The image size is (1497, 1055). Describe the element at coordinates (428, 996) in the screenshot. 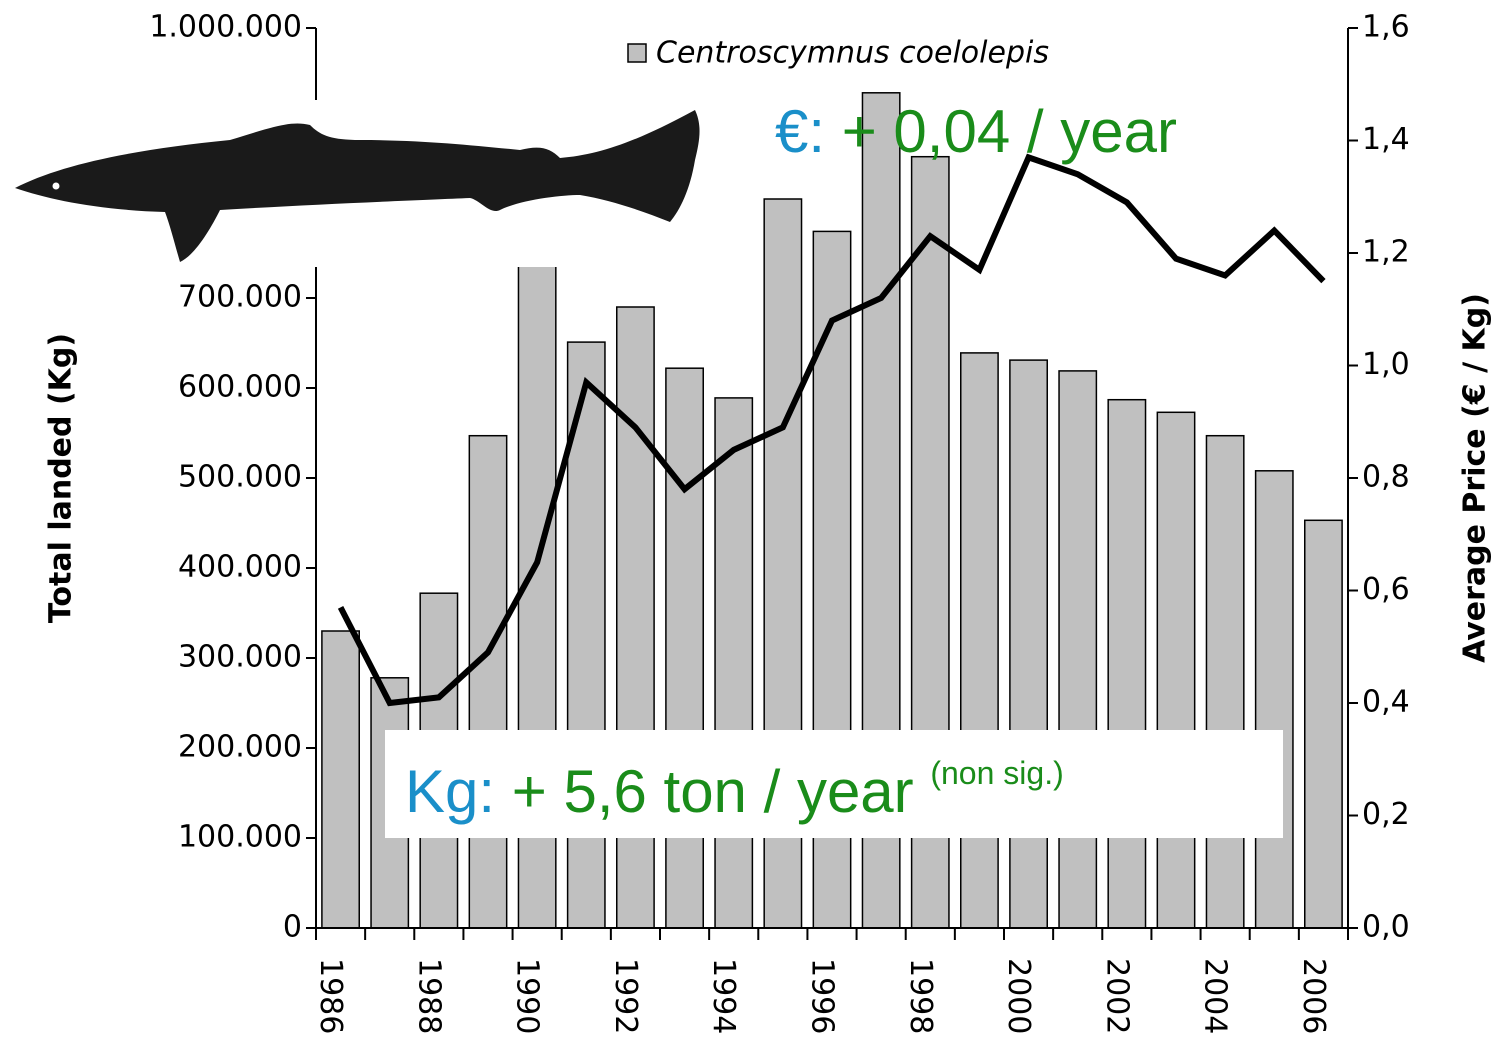

I see `x-tick-label: 1988` at that location.